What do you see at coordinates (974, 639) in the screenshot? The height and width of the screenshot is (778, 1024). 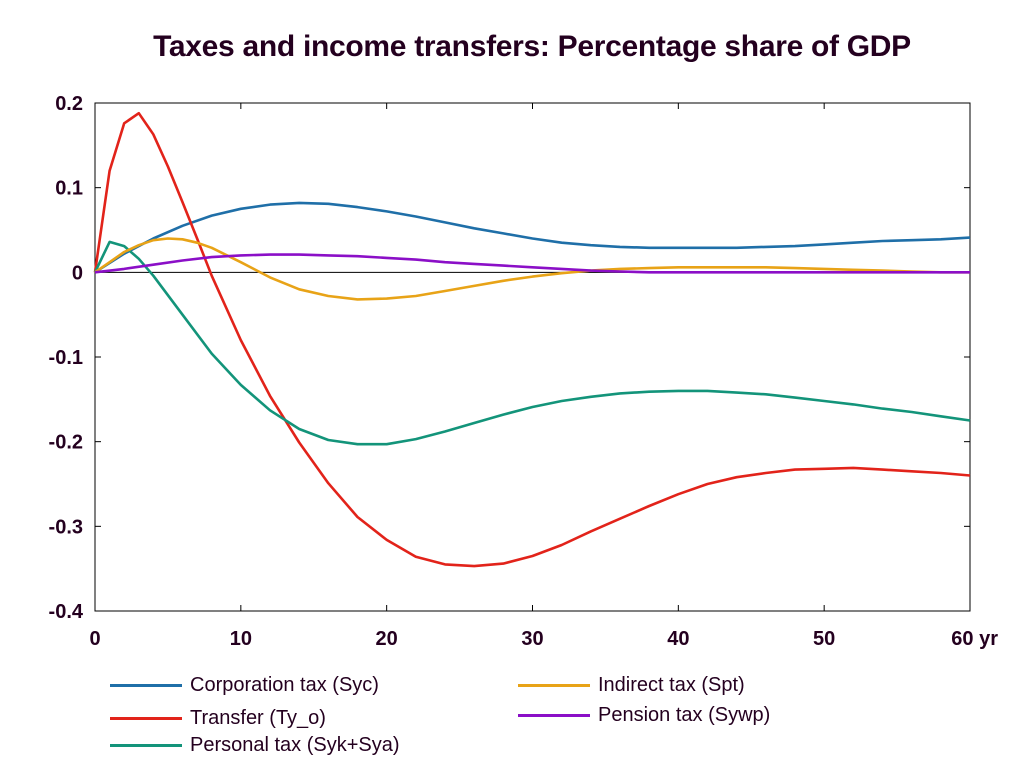 I see `x-tick-label: 60 yr` at bounding box center [974, 639].